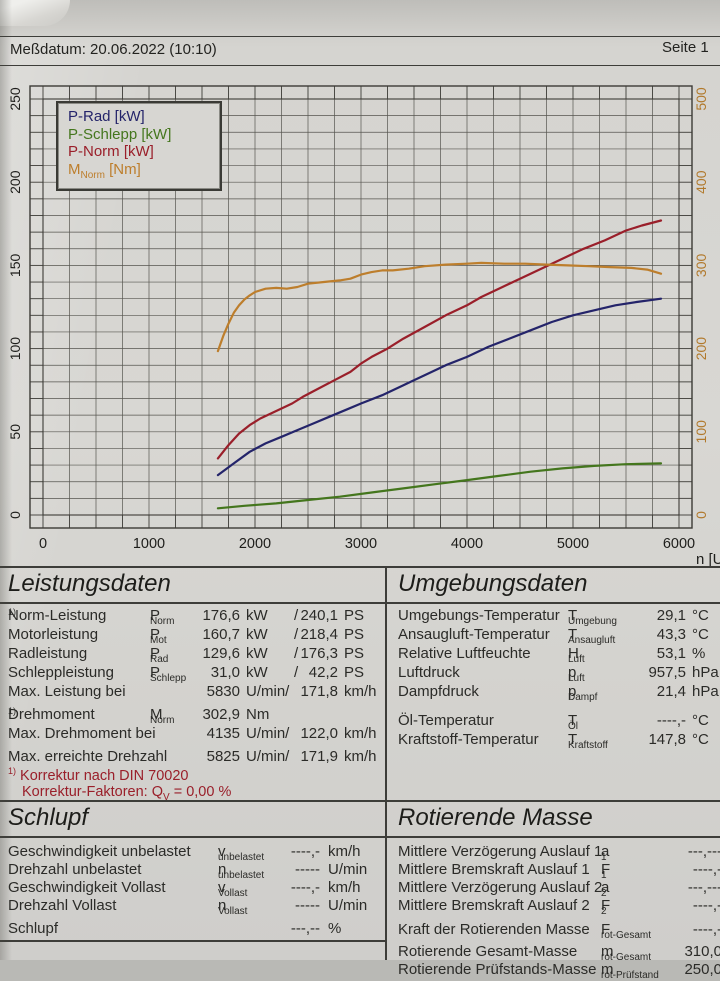 This screenshot has width=720, height=981. I want to click on legend-item-m-norm: MNorm [Nm], so click(144, 173).